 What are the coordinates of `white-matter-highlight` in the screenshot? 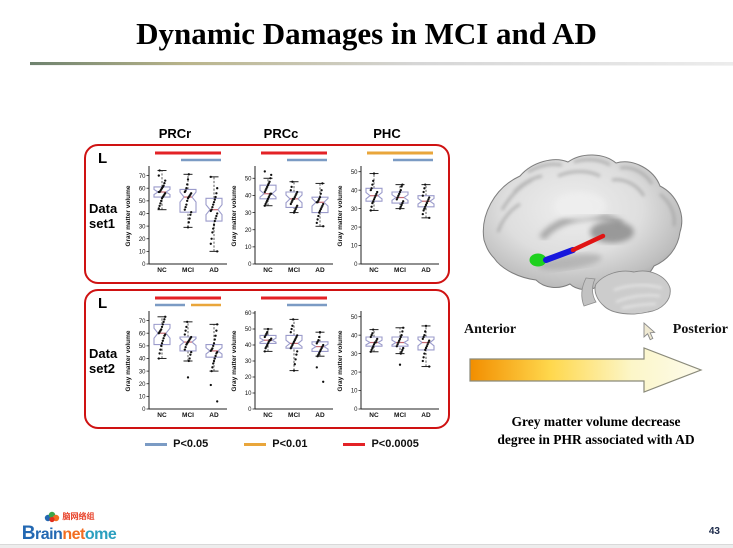 It's located at (580, 206).